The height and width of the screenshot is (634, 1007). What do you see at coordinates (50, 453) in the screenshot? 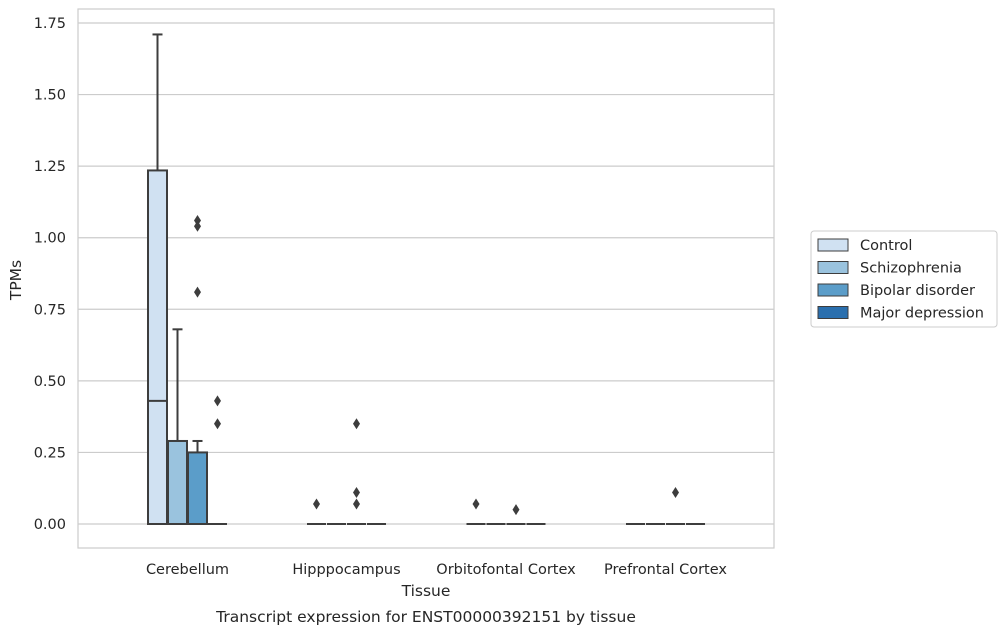
I see `y-tick-label: 0.25` at bounding box center [50, 453].